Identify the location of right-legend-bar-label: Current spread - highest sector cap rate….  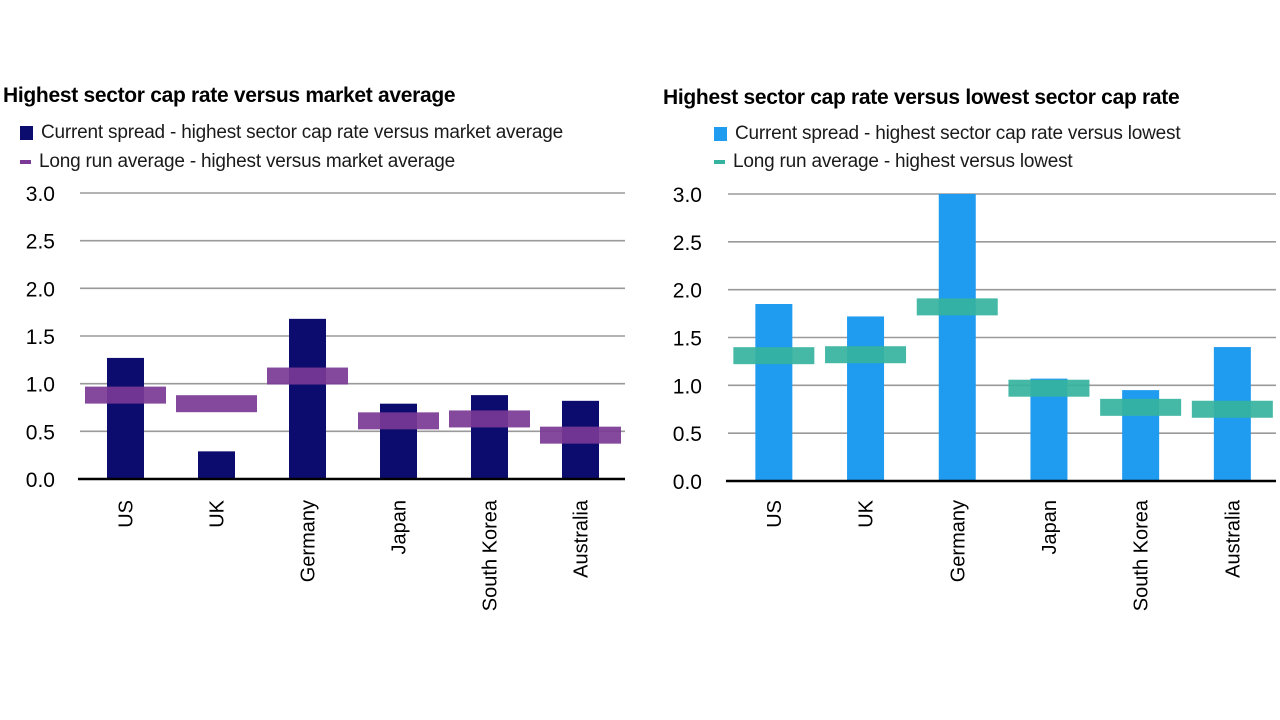
(958, 133).